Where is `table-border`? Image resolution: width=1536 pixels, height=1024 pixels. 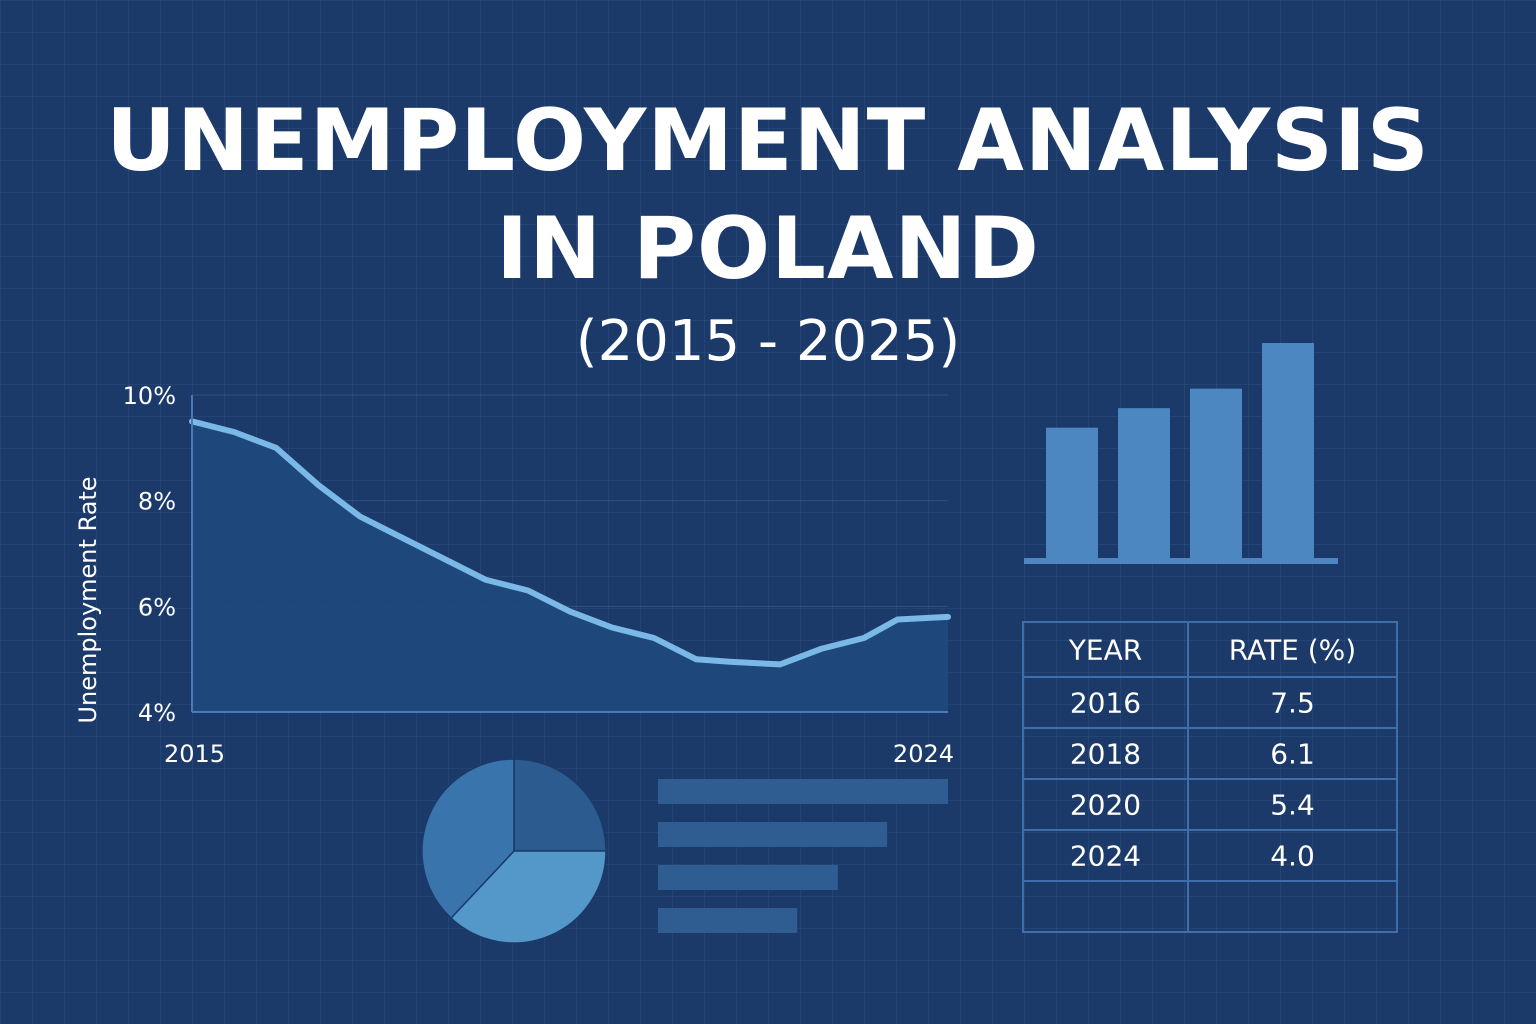
table-border is located at coordinates (1210, 777).